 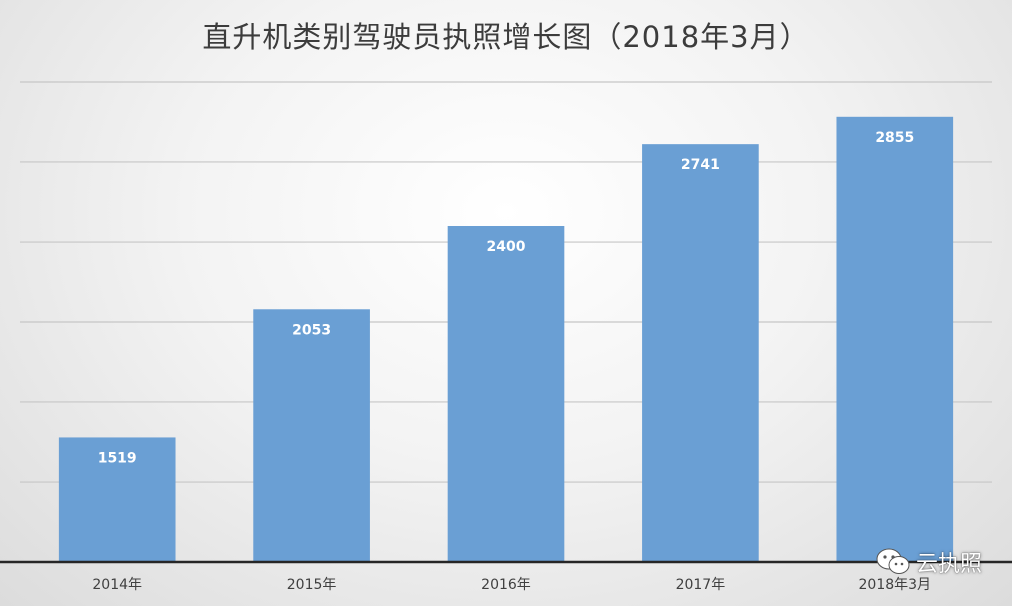 What do you see at coordinates (506, 585) in the screenshot?
I see `x-tick-label: 2016年` at bounding box center [506, 585].